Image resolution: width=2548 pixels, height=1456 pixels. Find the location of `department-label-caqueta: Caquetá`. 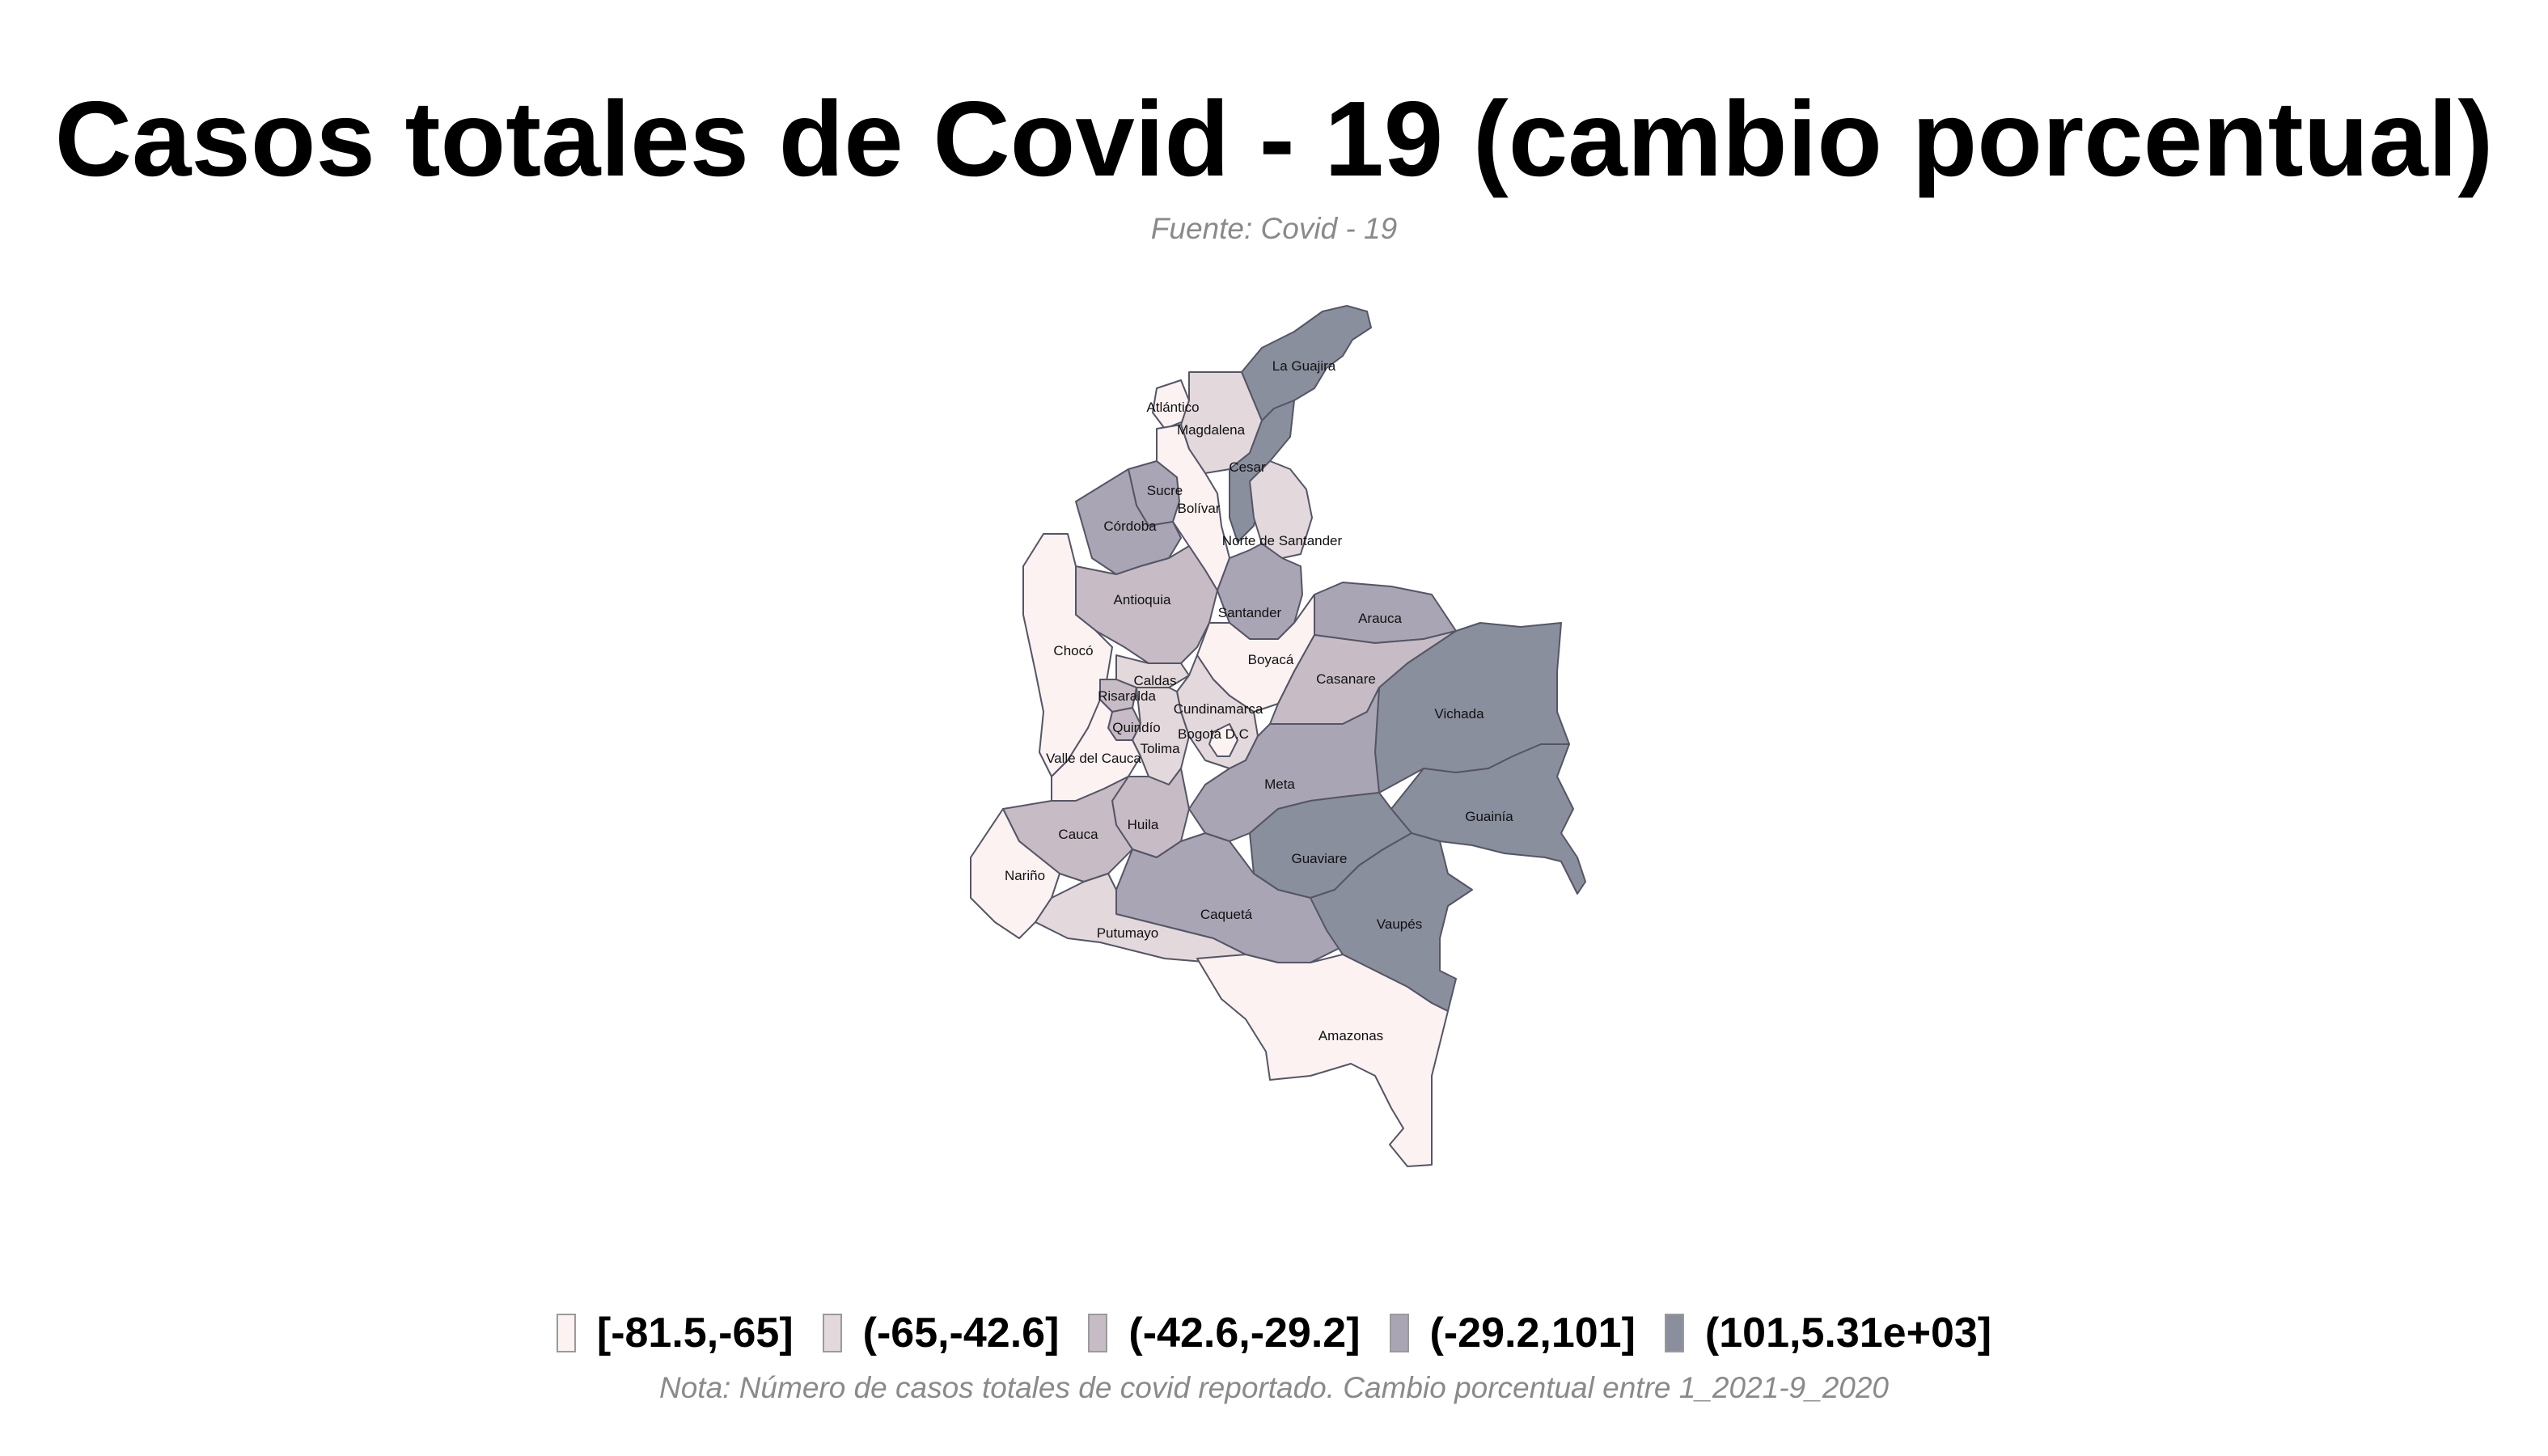

department-label-caqueta: Caquetá is located at coordinates (1226, 914).